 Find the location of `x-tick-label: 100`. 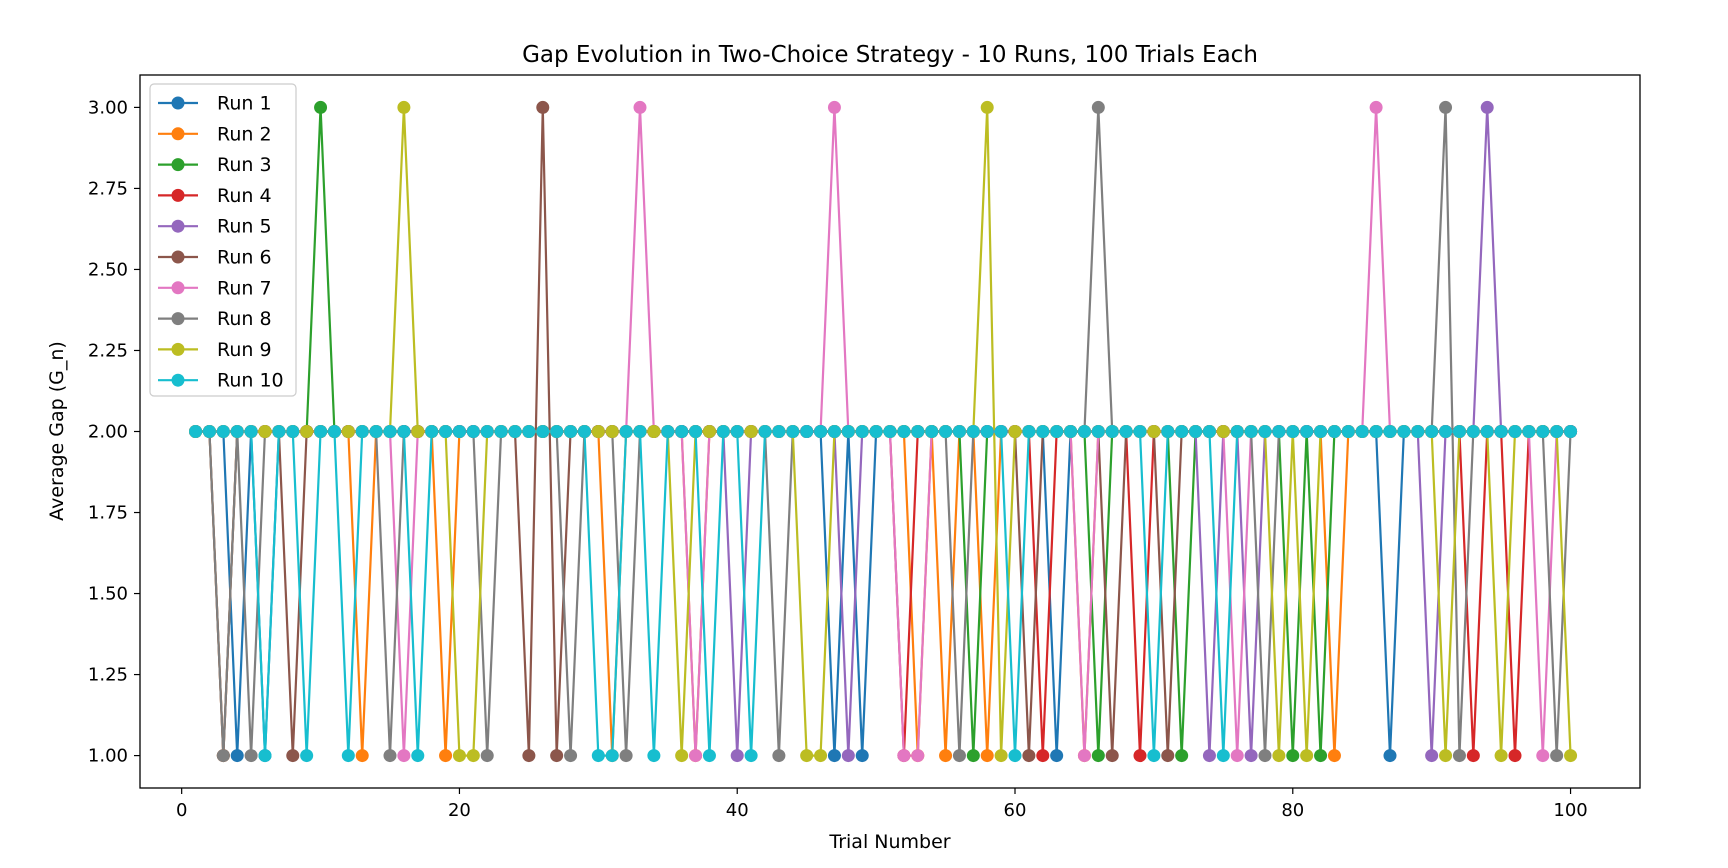

x-tick-label: 100 is located at coordinates (1570, 810).